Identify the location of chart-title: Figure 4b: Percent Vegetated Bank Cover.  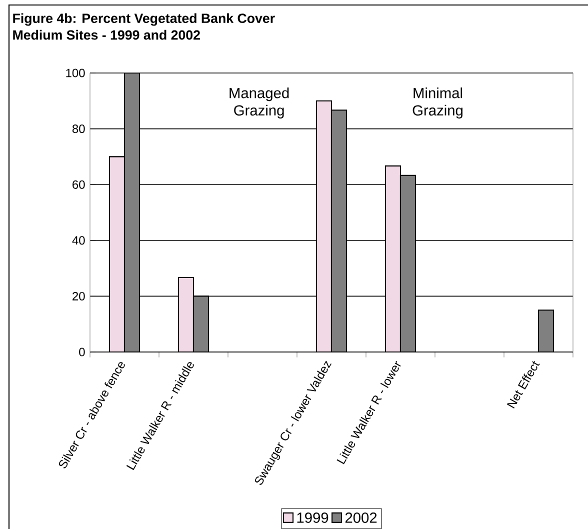
(144, 19).